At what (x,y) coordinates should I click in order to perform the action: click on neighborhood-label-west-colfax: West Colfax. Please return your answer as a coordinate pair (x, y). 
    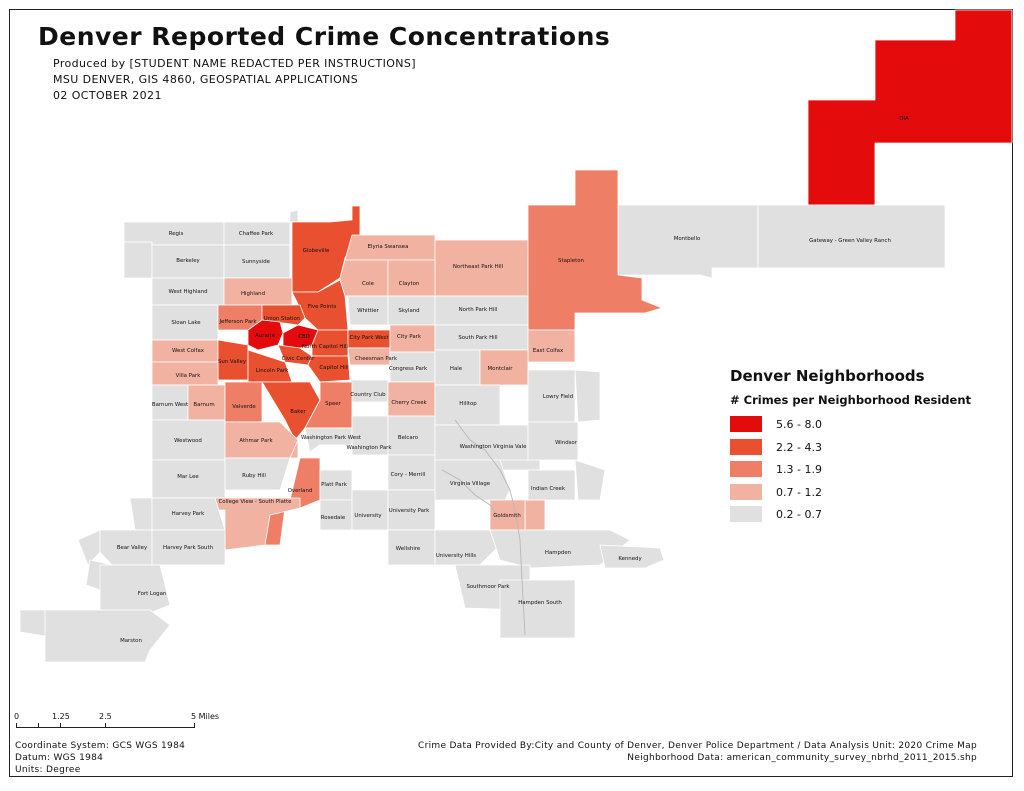
    Looking at the image, I should click on (188, 351).